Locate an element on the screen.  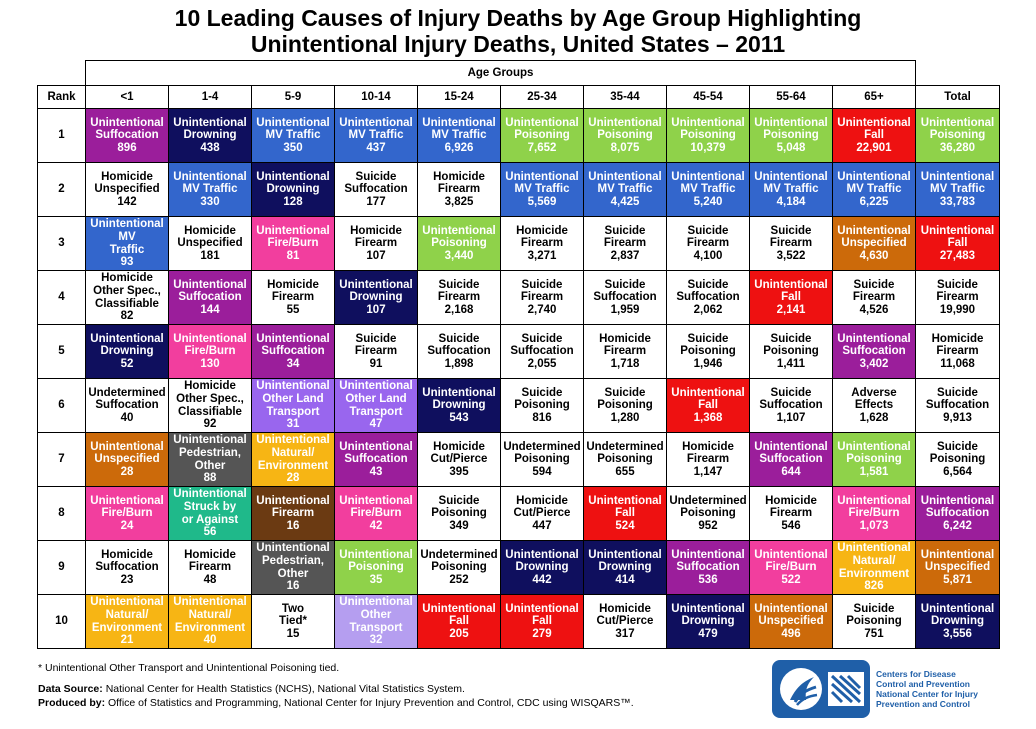
total-header: Total is located at coordinates (957, 97).